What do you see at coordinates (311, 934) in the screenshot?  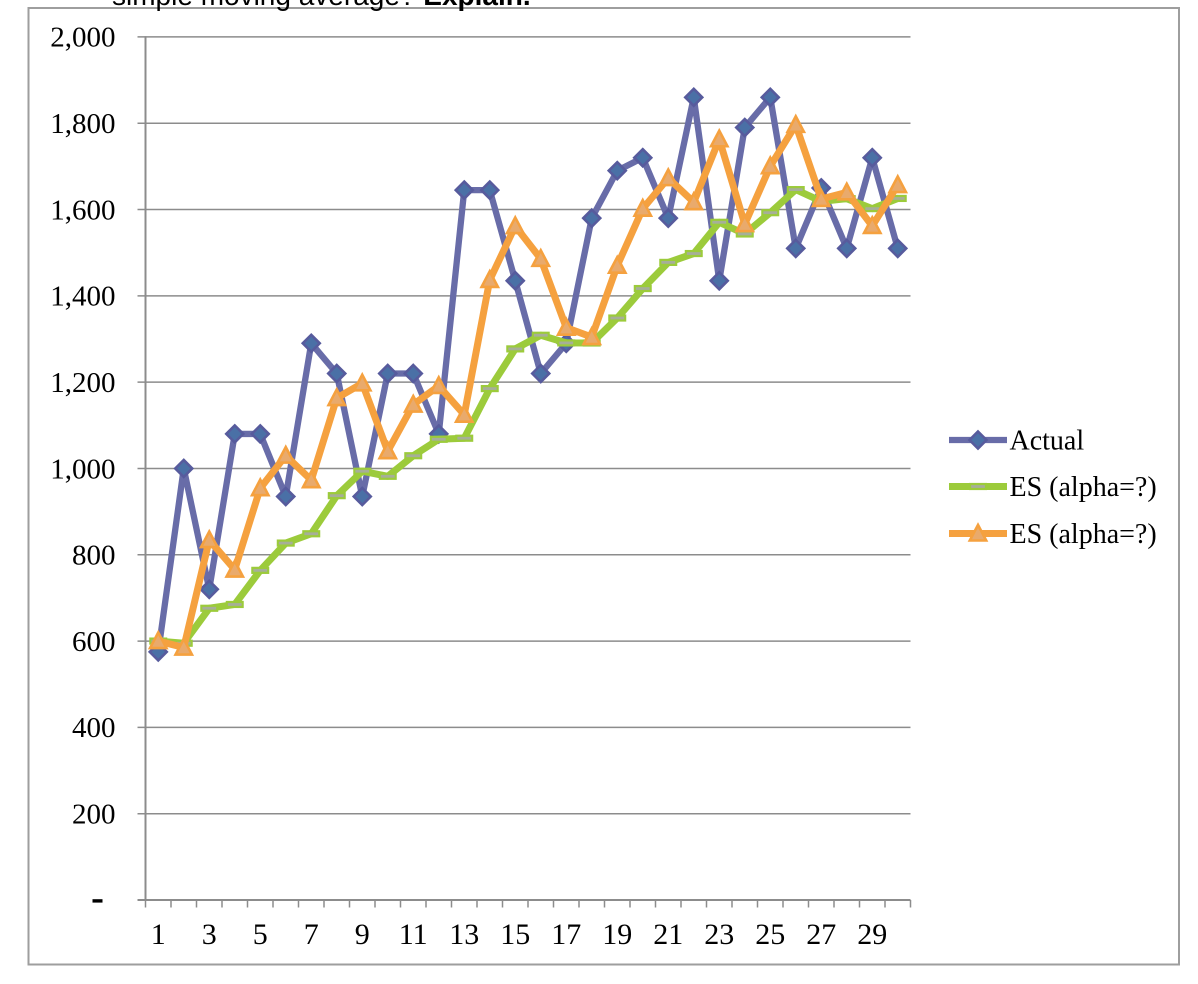 I see `svg-text: 7` at bounding box center [311, 934].